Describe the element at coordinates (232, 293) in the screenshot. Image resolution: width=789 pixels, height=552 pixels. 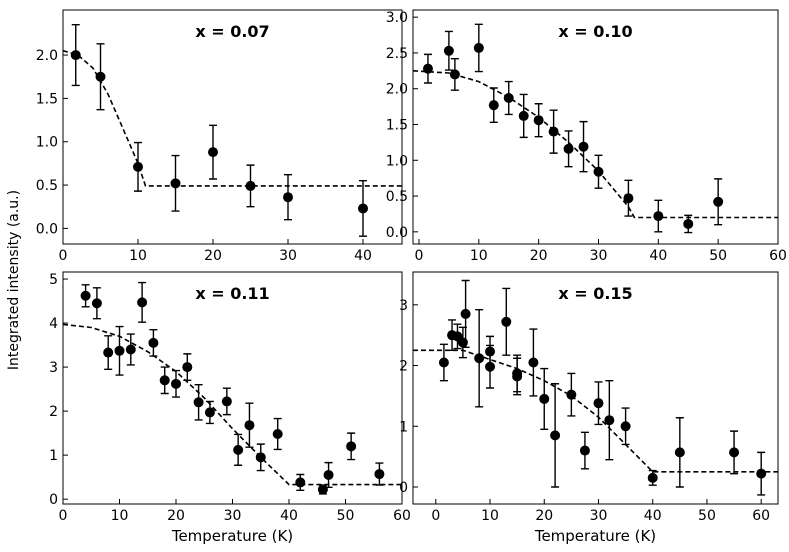
I see `panel-title: x = 0.11` at that location.